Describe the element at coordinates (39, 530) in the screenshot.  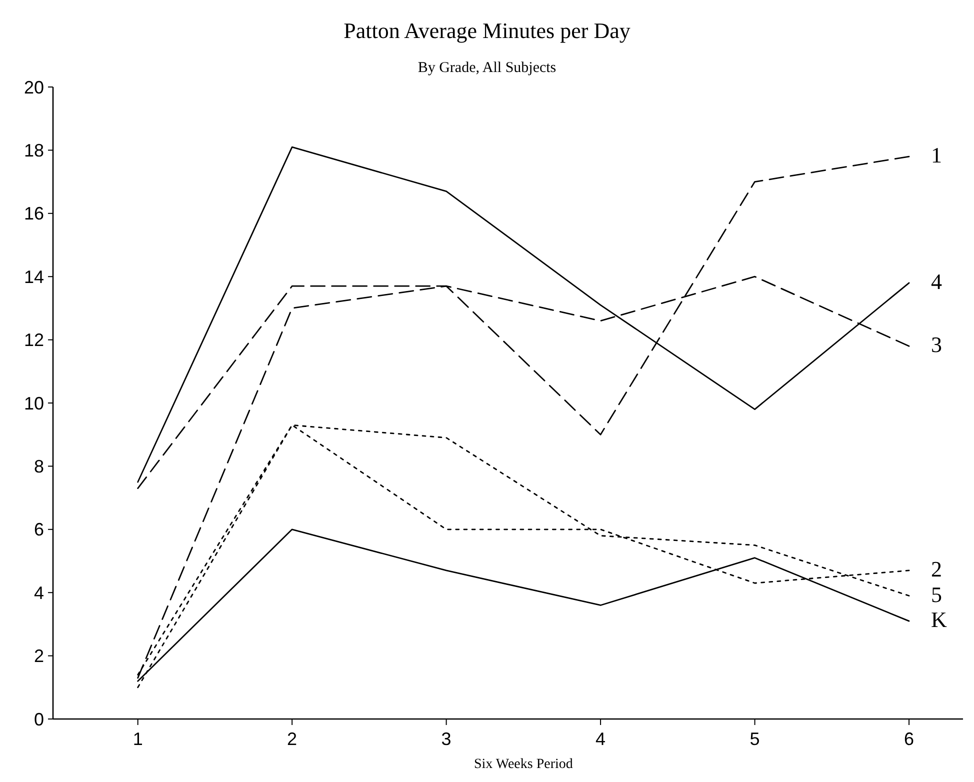
I see `y-tick-label: 6` at that location.